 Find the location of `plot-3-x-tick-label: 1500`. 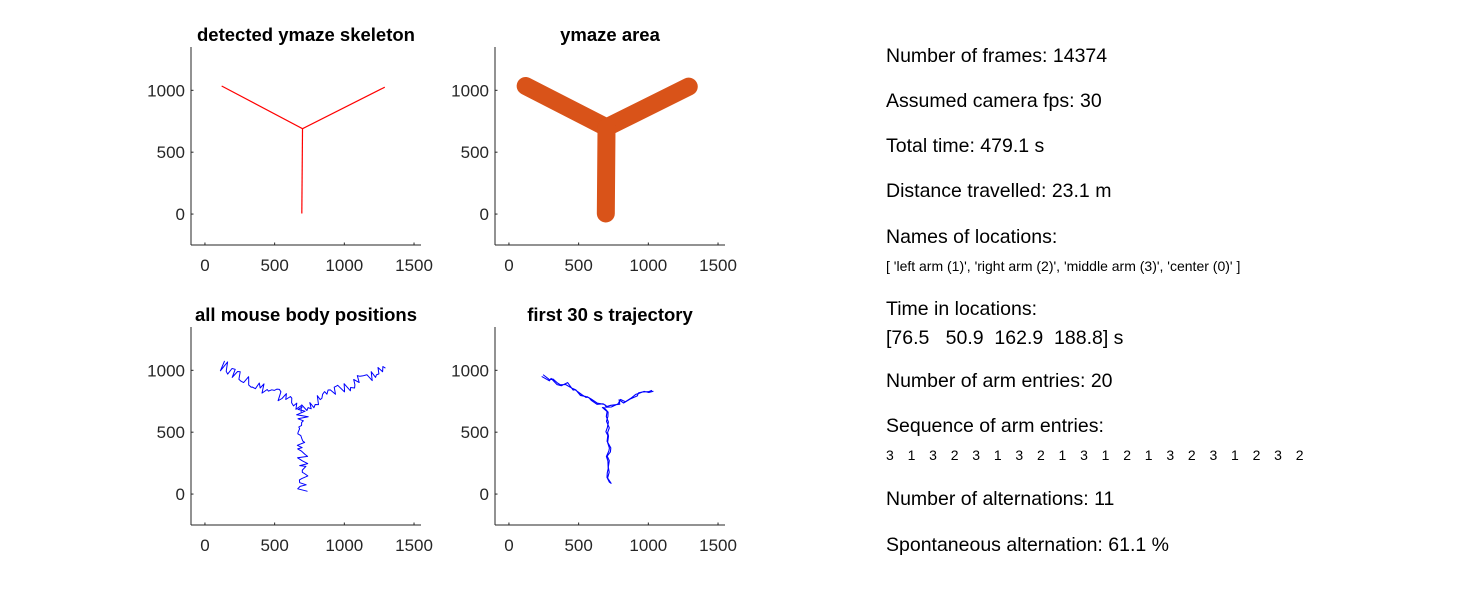

plot-3-x-tick-label: 1500 is located at coordinates (414, 545).